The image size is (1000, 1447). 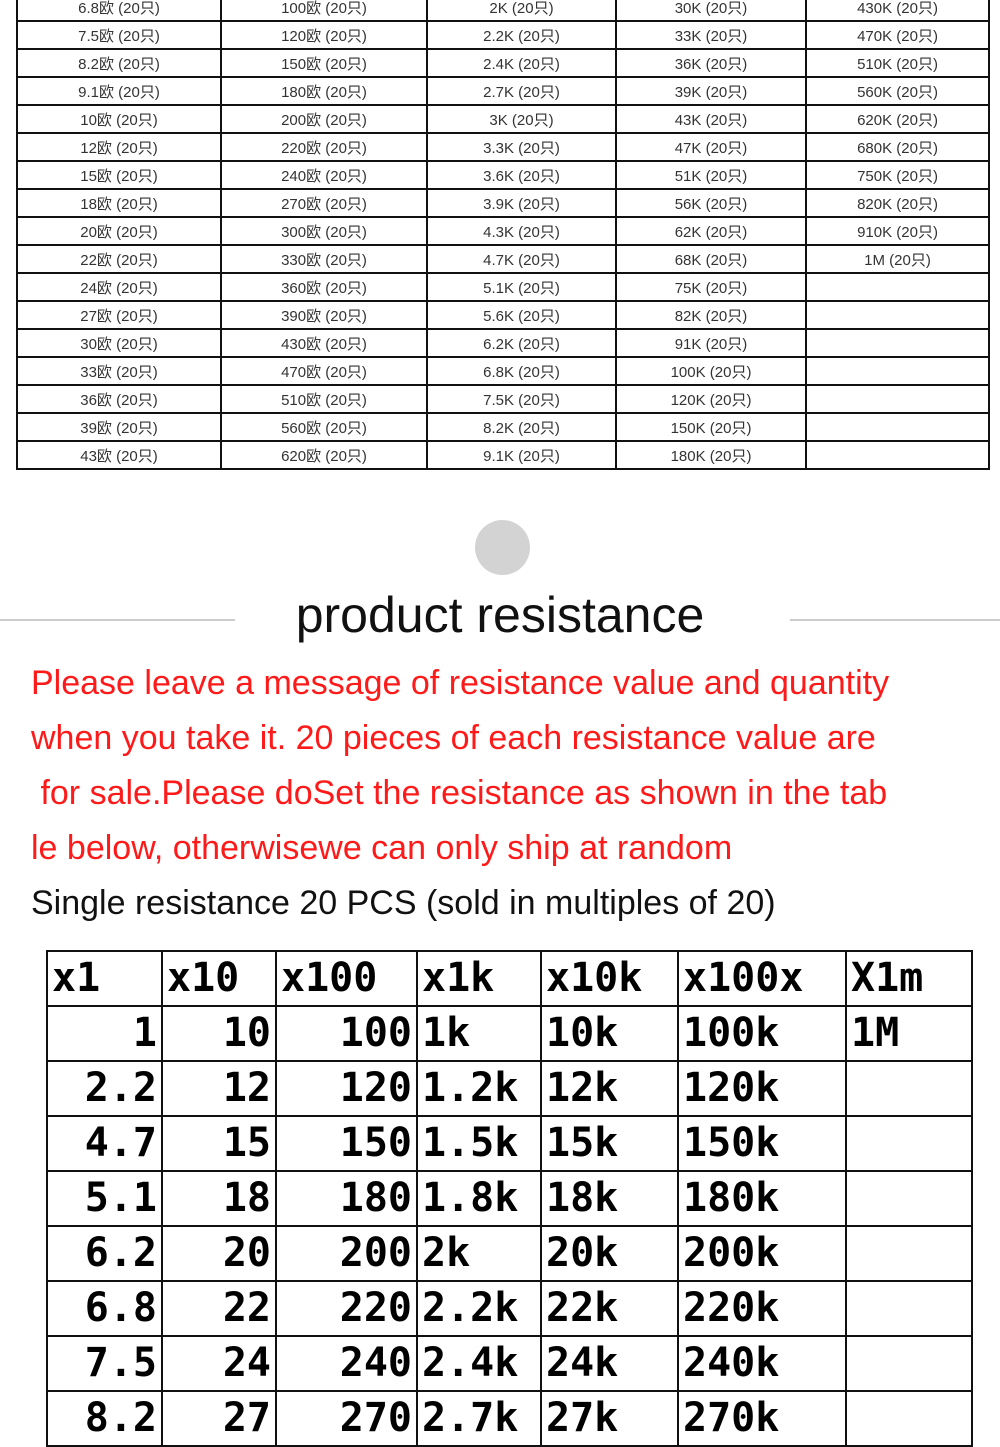 I want to click on table-cell: 680K (20只), so click(x=897, y=147).